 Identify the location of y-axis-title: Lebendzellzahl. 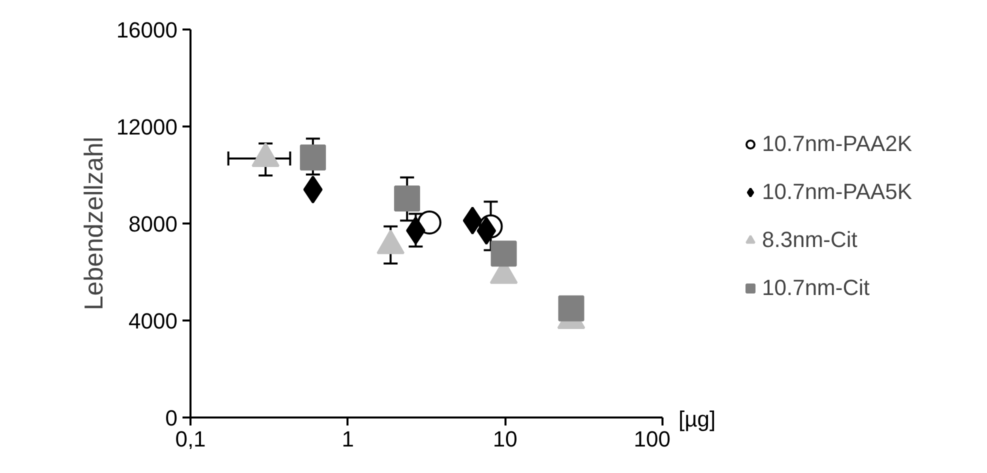
(93, 223).